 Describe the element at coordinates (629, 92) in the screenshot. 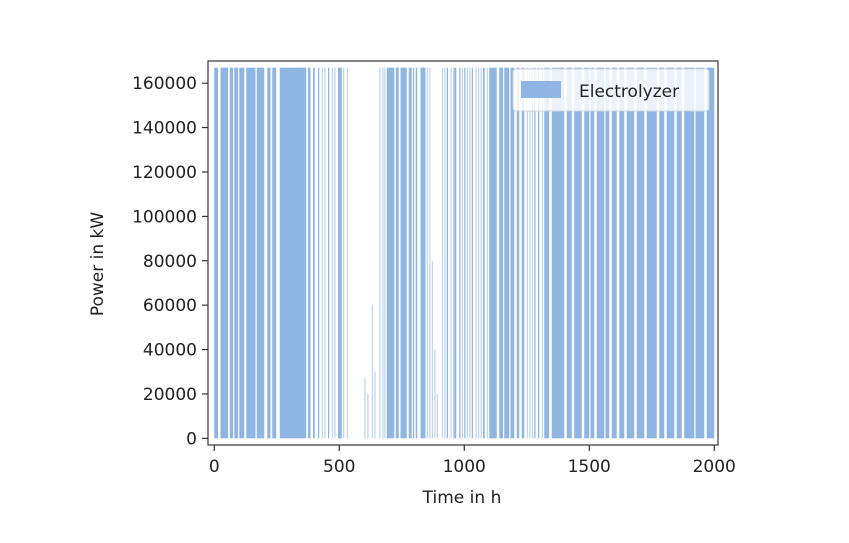

I see `legend-label: Electrolyzer` at that location.